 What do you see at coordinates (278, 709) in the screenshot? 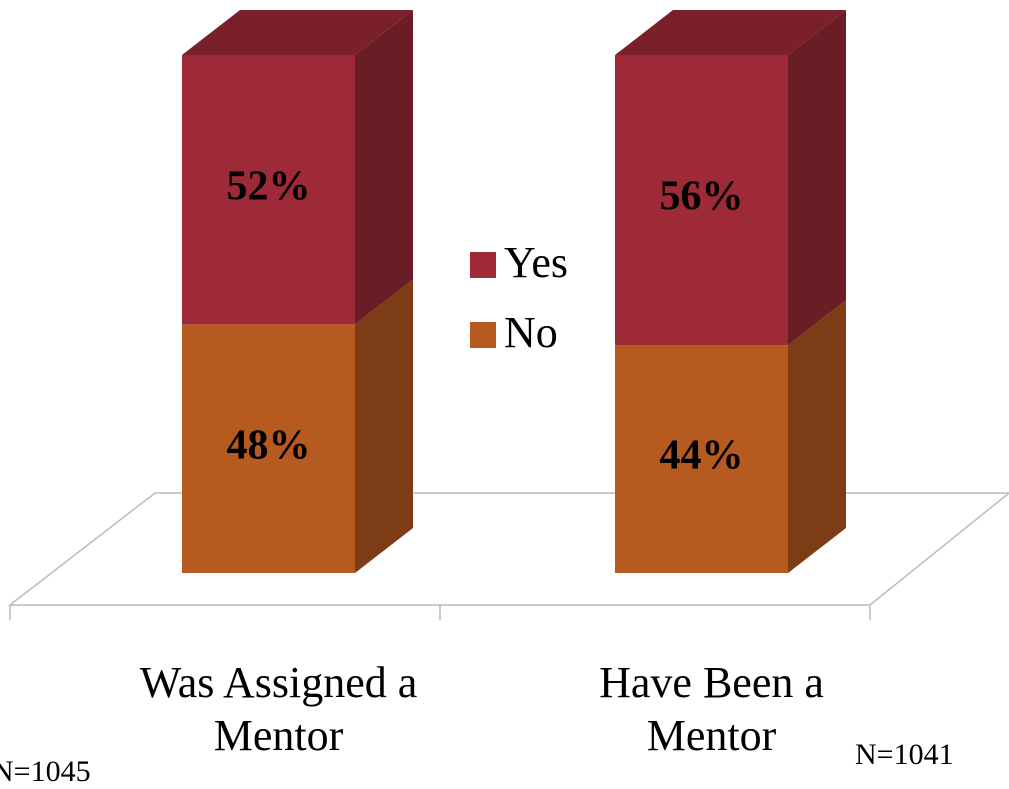
I see `x-tick-label: Was Assigned a Mentor` at bounding box center [278, 709].